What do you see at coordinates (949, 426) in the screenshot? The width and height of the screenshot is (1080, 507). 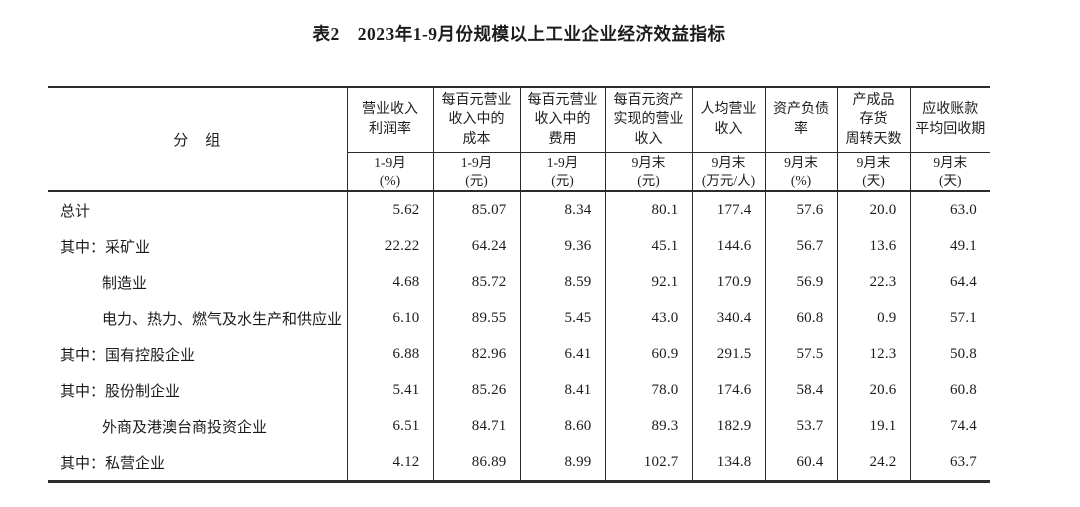 I see `cell: 74.4` at bounding box center [949, 426].